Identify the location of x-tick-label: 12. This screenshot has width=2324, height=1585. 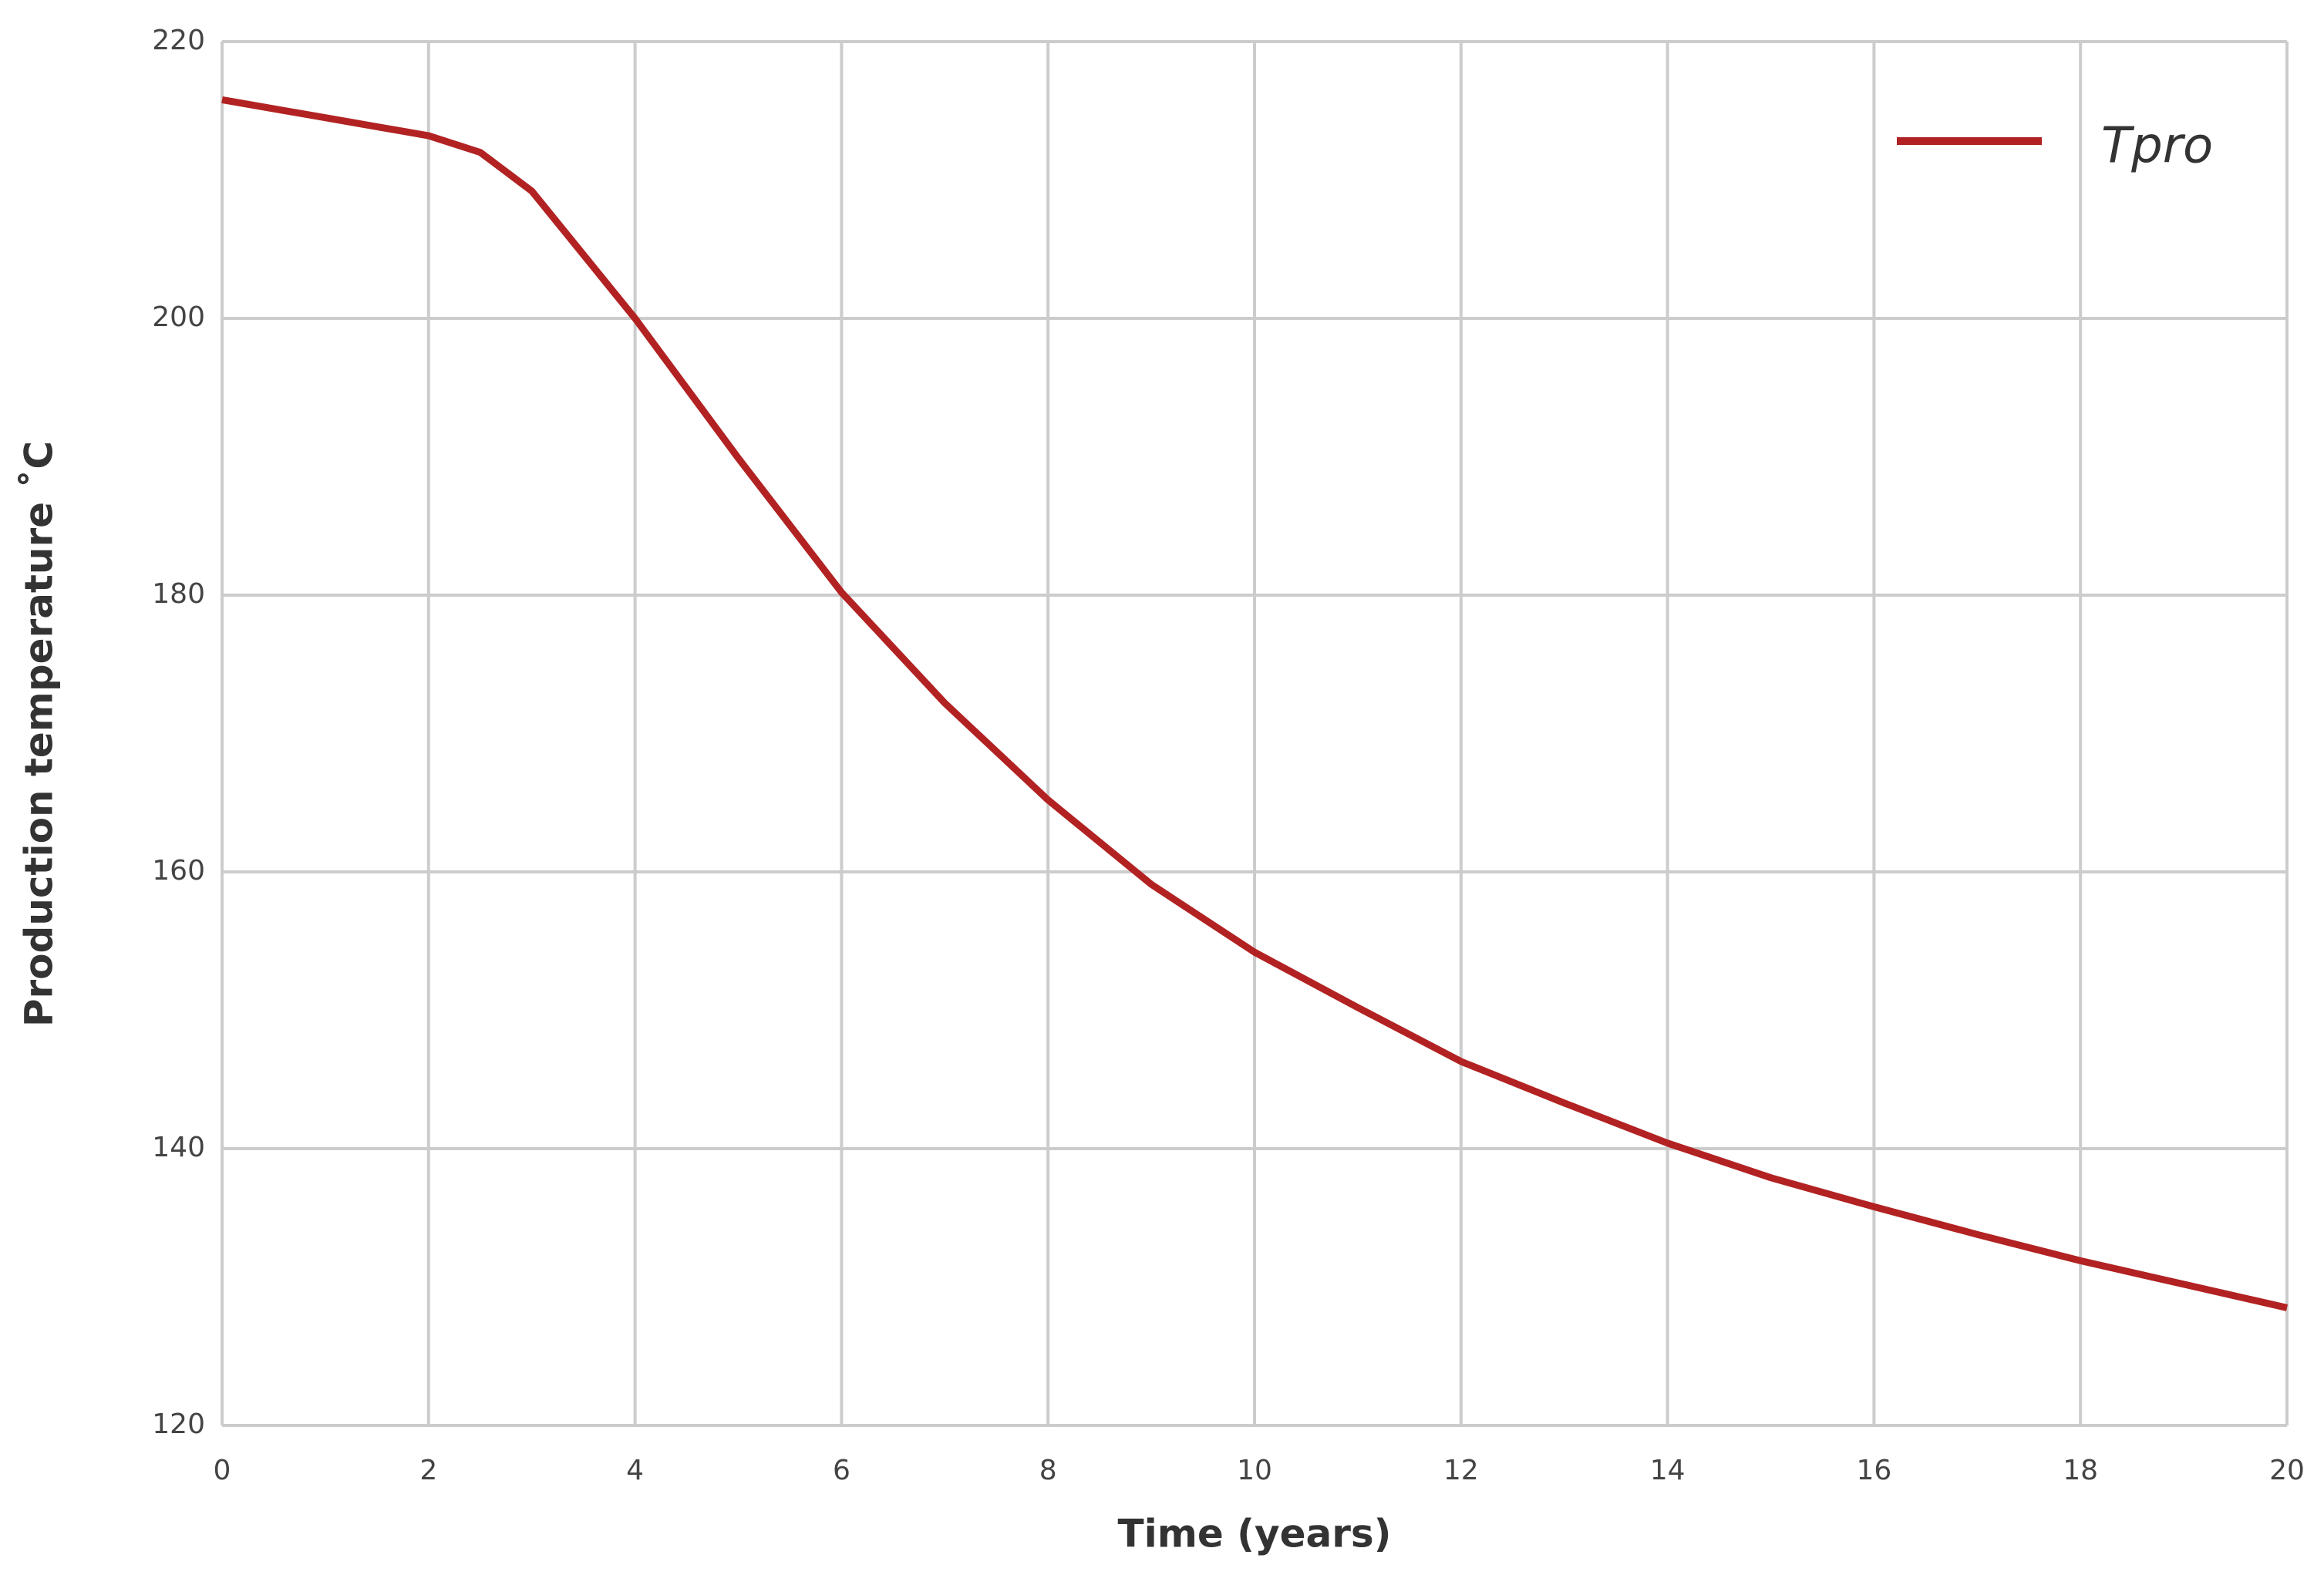
(1461, 1470).